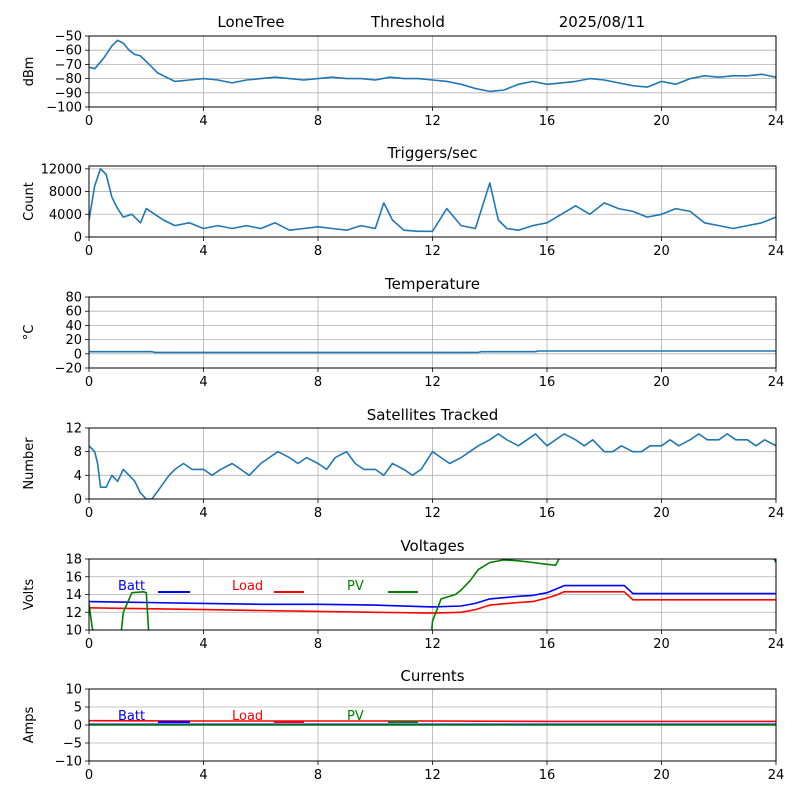 The image size is (800, 800). Describe the element at coordinates (68, 762) in the screenshot. I see `y-tick-label: −10` at that location.